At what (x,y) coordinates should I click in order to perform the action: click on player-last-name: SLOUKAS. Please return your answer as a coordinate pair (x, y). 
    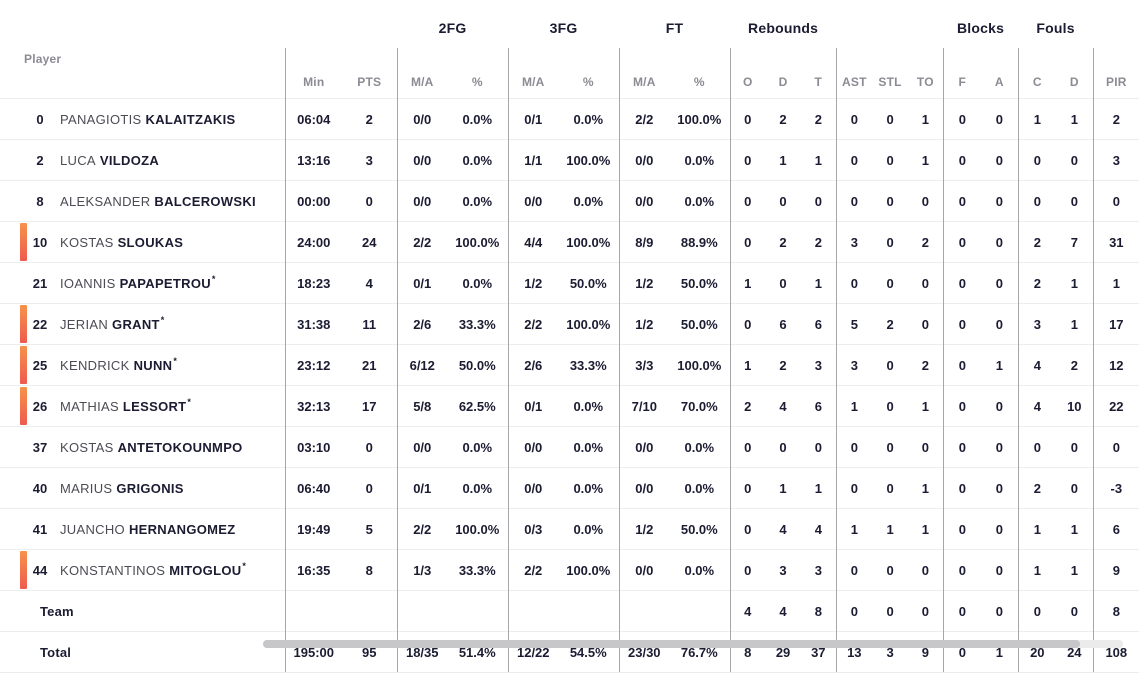
    Looking at the image, I should click on (150, 242).